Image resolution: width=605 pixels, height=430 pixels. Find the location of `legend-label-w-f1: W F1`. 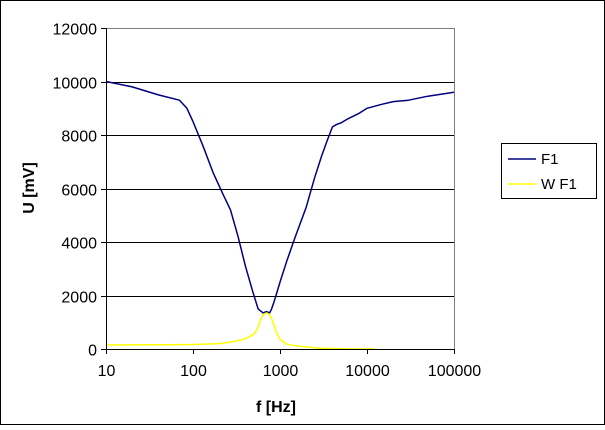

legend-label-w-f1: W F1 is located at coordinates (559, 184).